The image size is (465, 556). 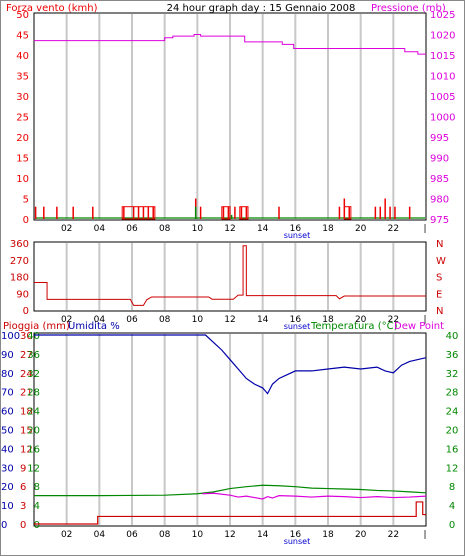 What do you see at coordinates (22, 36) in the screenshot?
I see `wind-tick-label: 45` at bounding box center [22, 36].